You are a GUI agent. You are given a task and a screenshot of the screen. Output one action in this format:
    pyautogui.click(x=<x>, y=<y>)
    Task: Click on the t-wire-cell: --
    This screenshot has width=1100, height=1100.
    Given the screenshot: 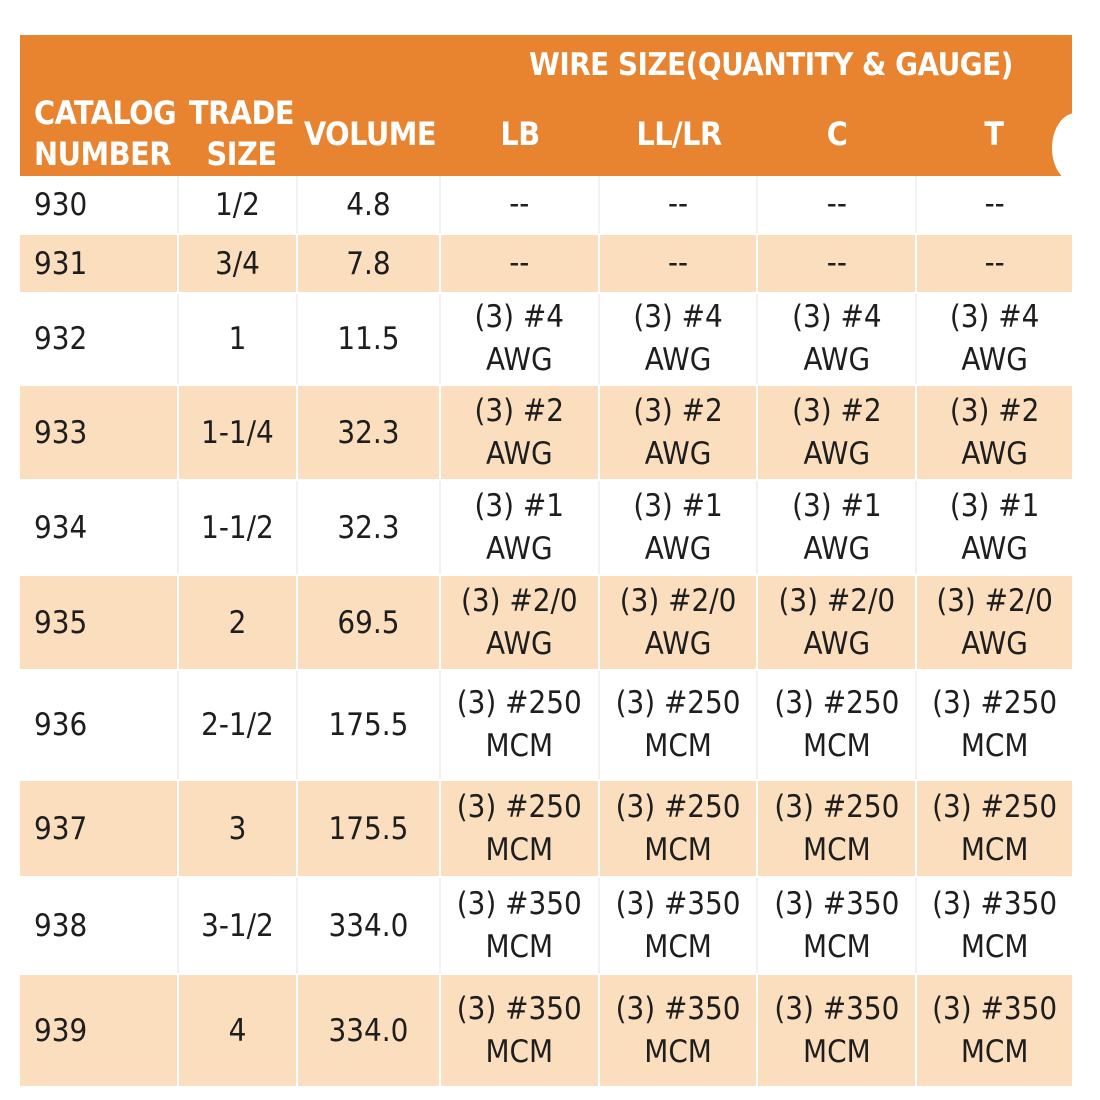 What is the action you would take?
    pyautogui.click(x=994, y=263)
    